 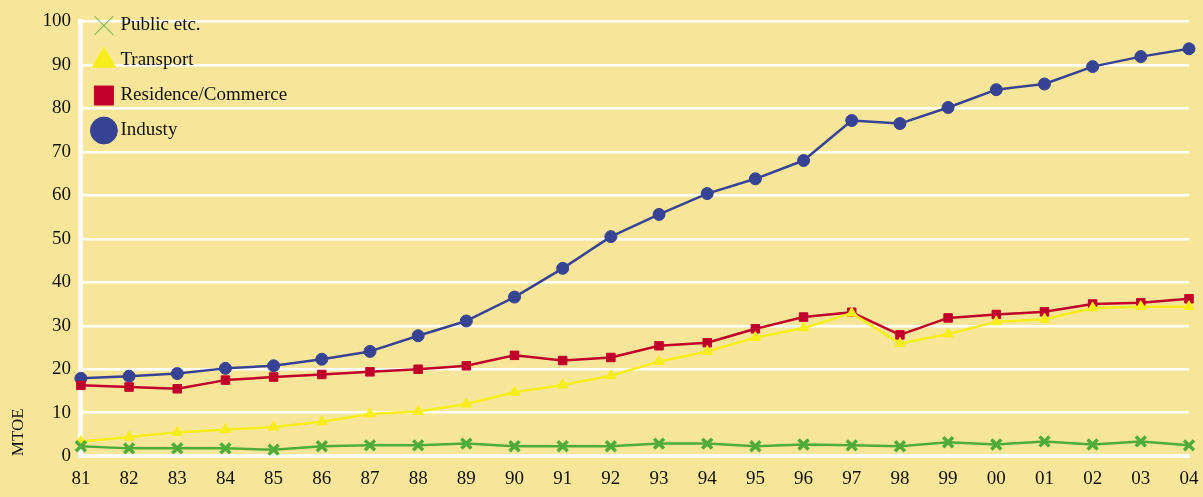 What do you see at coordinates (466, 477) in the screenshot?
I see `x-tick-label: 89` at bounding box center [466, 477].